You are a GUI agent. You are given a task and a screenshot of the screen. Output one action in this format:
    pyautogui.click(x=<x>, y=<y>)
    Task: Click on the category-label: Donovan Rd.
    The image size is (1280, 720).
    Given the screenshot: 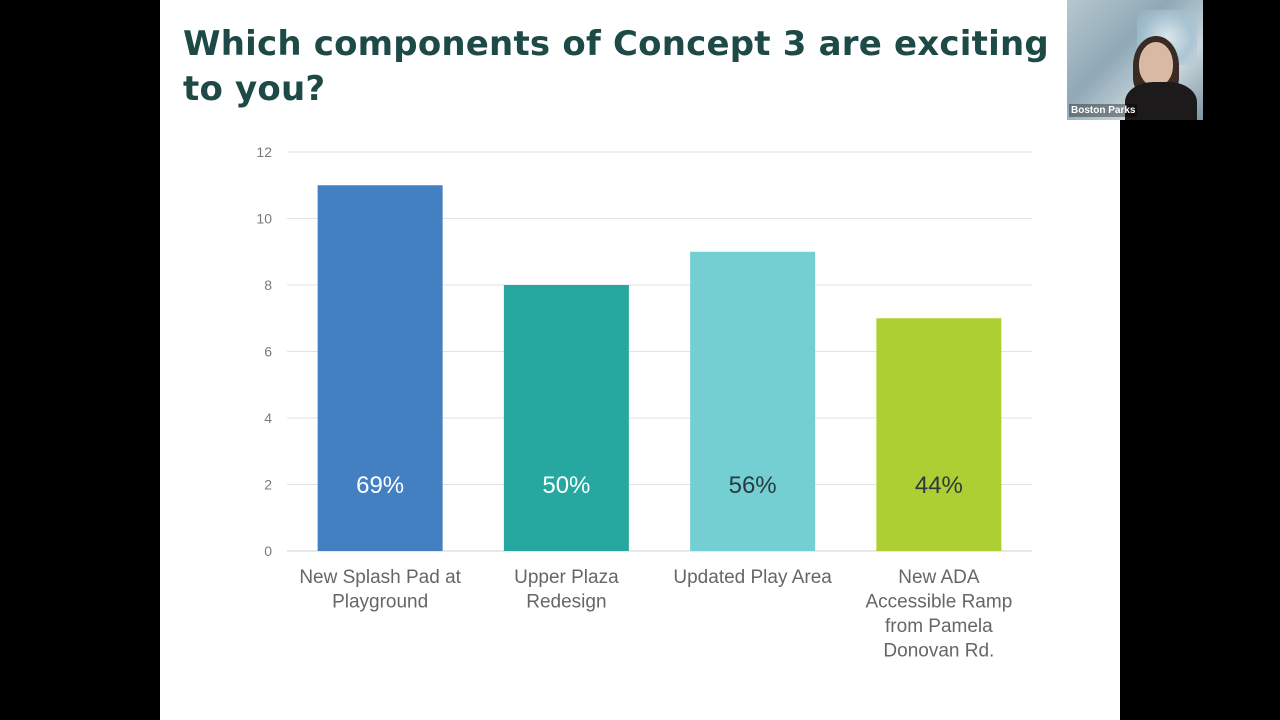 What is the action you would take?
    pyautogui.click(x=938, y=651)
    